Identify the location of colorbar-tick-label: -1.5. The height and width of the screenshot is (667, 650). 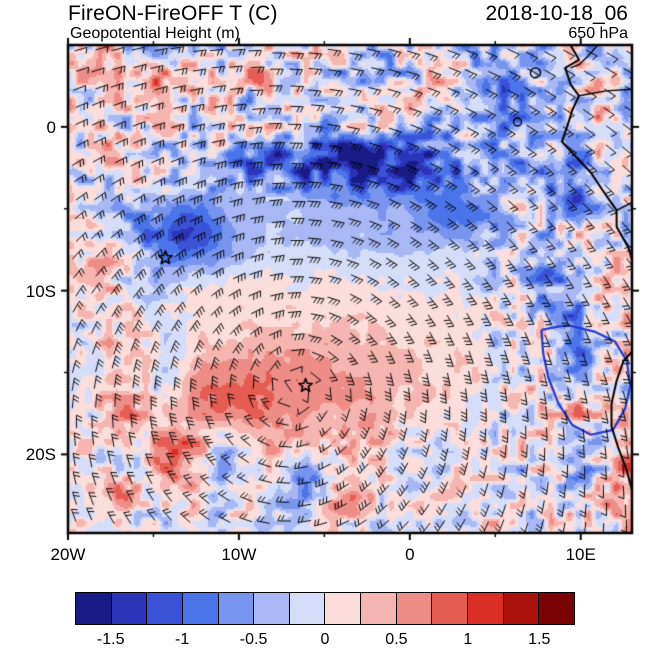
(110, 639).